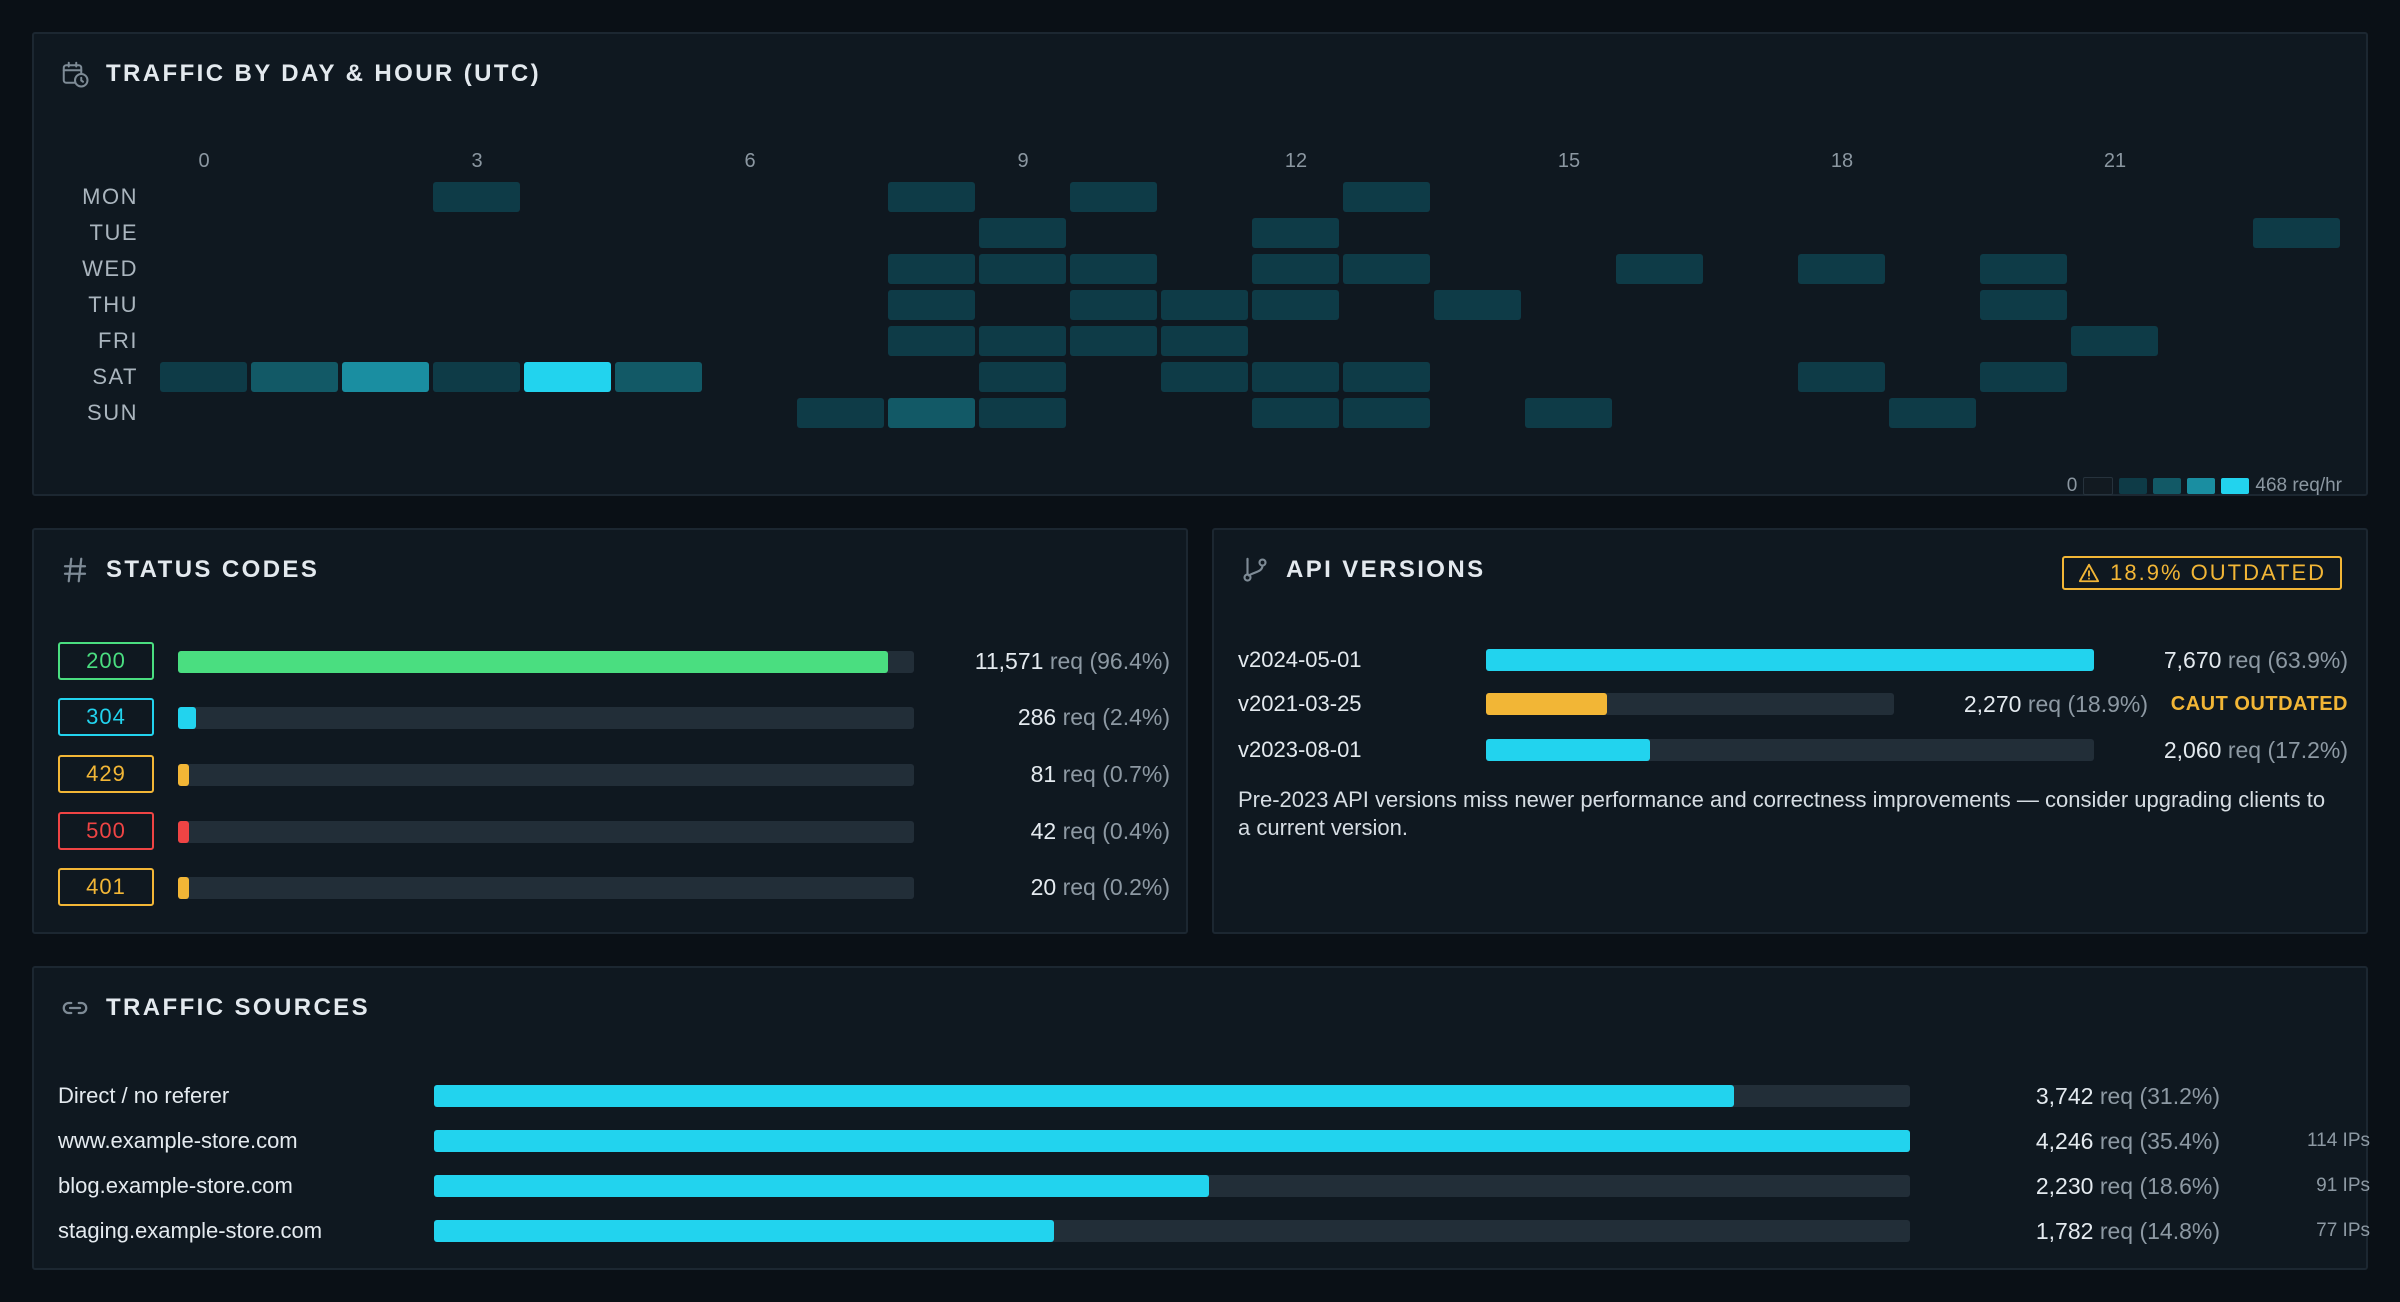 The image size is (2400, 1302). What do you see at coordinates (1136, 716) in the screenshot?
I see `status-count-pct: (2.4%)` at bounding box center [1136, 716].